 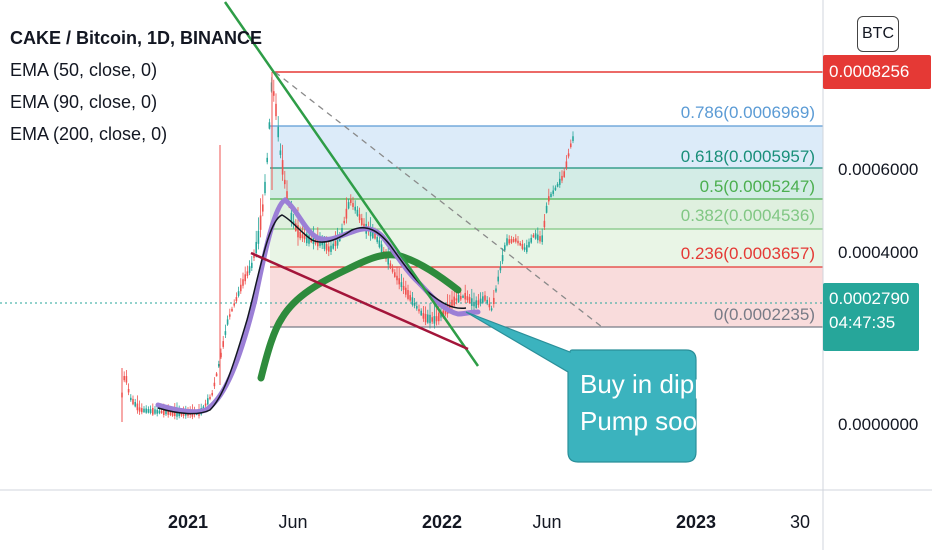 I want to click on time-tick: 2022, so click(x=442, y=522).